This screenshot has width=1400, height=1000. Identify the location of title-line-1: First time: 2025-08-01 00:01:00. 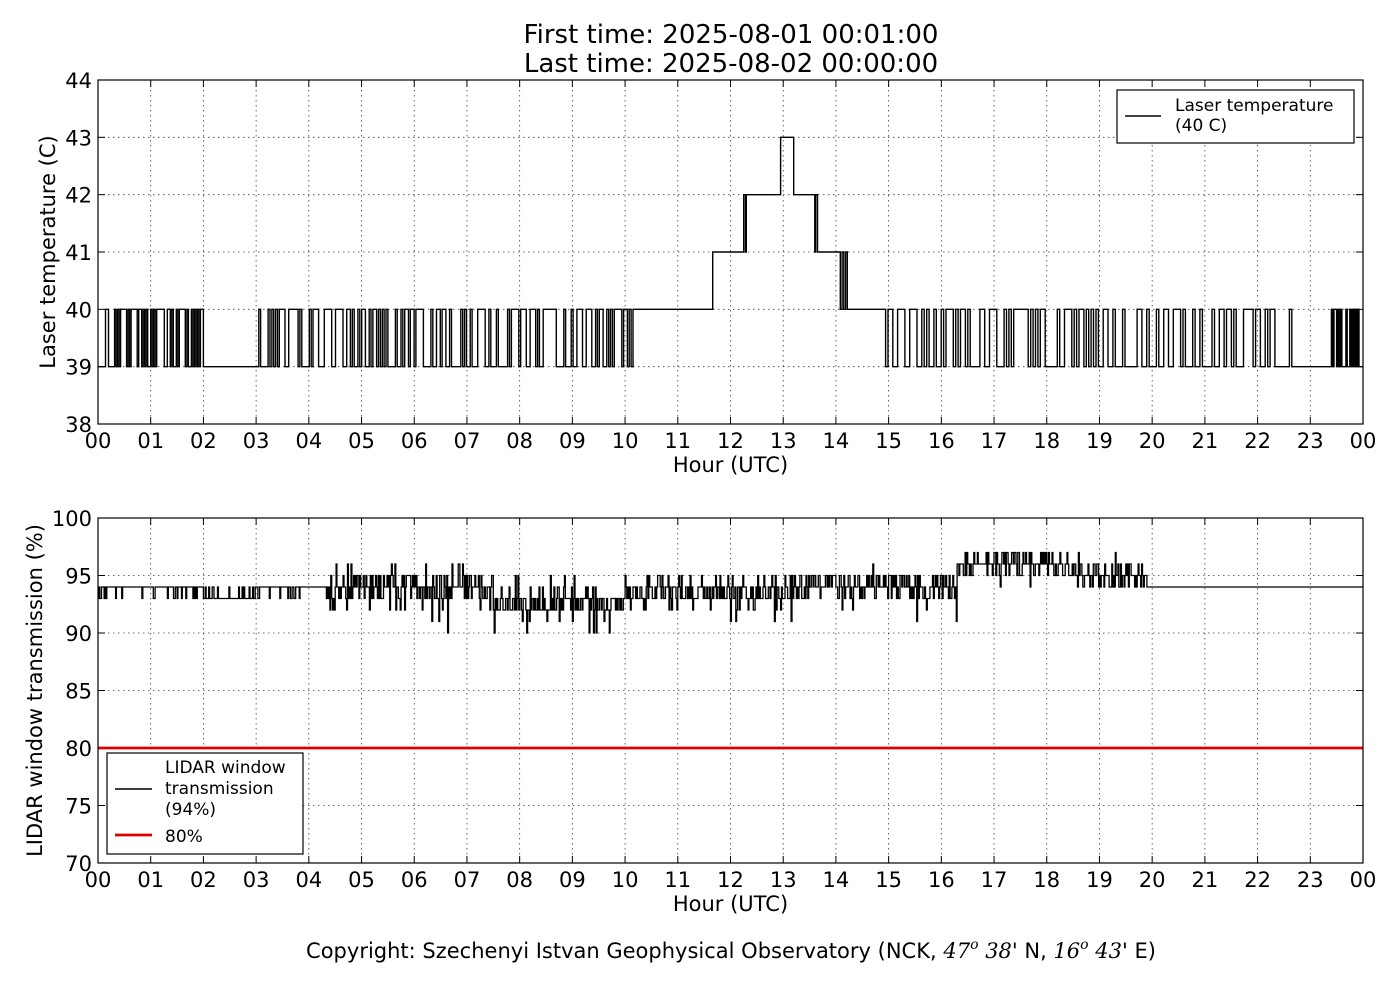
(731, 35).